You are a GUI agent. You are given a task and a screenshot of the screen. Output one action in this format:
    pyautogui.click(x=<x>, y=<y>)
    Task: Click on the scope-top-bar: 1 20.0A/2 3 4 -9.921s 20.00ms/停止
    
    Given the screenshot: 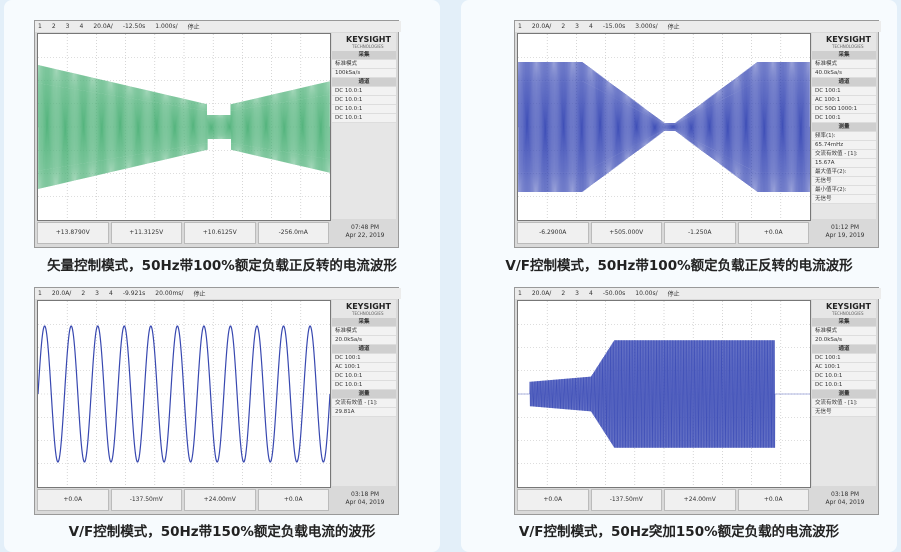 What is the action you would take?
    pyautogui.click(x=218, y=293)
    